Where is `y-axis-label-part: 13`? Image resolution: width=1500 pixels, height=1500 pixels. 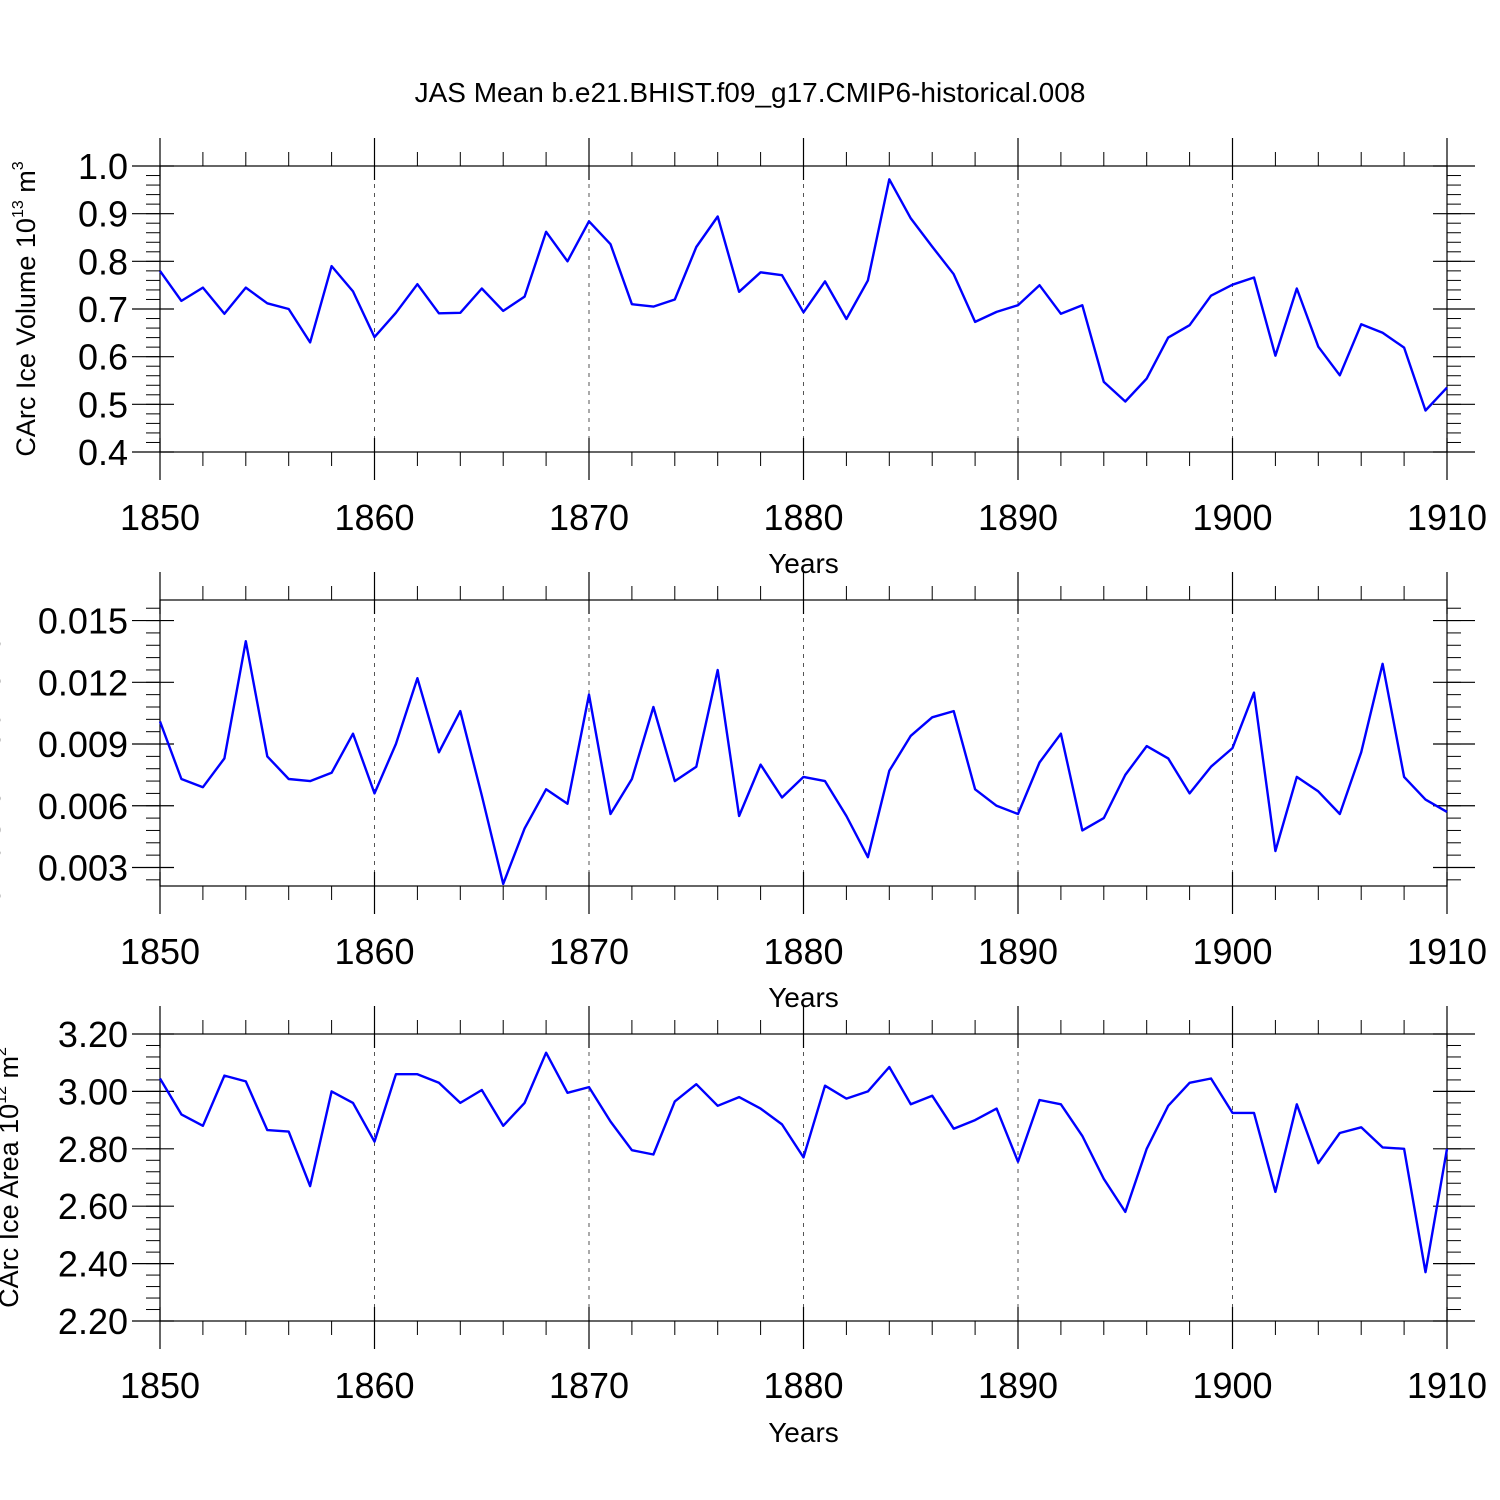
y-axis-label-part: 13 is located at coordinates (18, 209).